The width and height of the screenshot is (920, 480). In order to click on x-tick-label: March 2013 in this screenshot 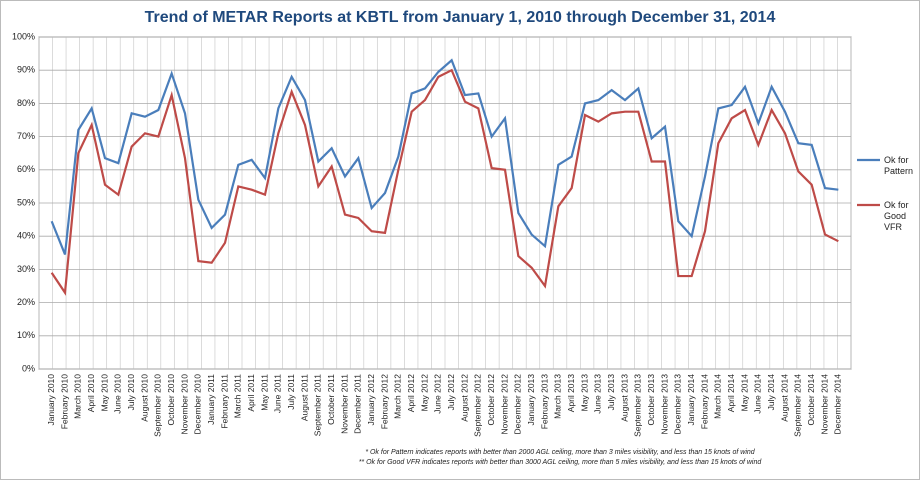, I will do `click(558, 396)`.